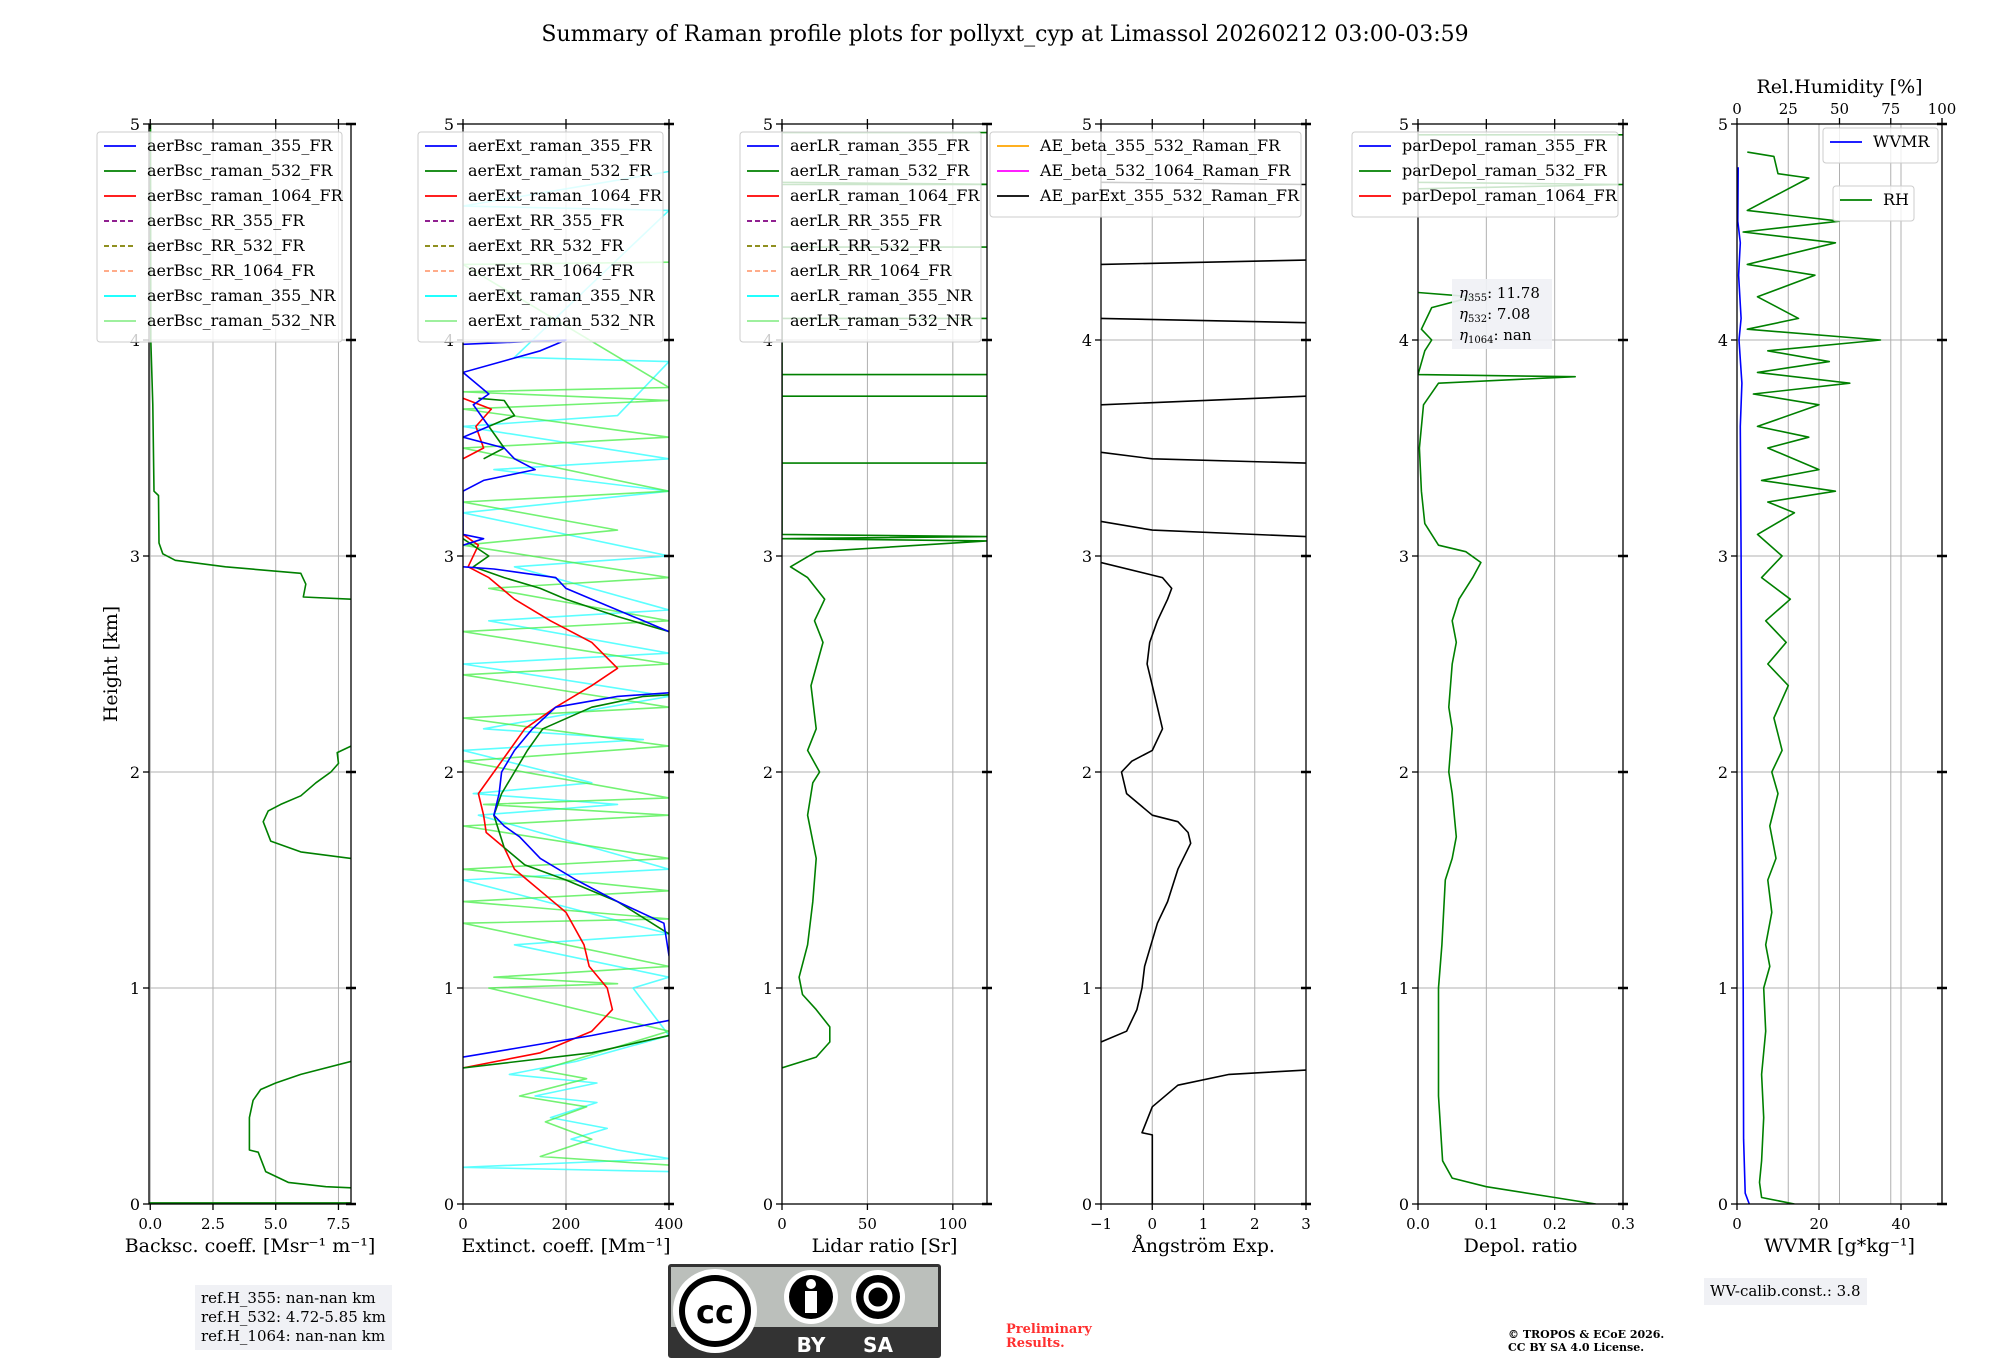 The height and width of the screenshot is (1360, 2000). I want to click on annotation-frame, so click(1502, 314).